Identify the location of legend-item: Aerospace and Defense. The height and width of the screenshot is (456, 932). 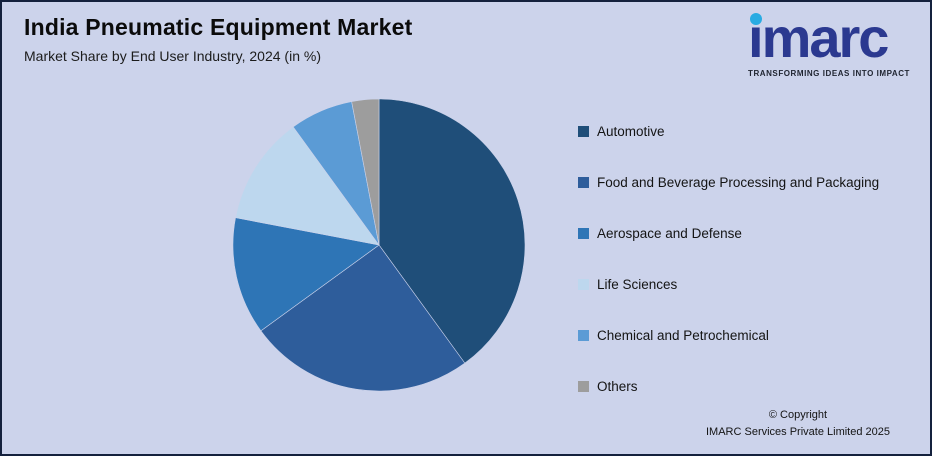
(728, 233).